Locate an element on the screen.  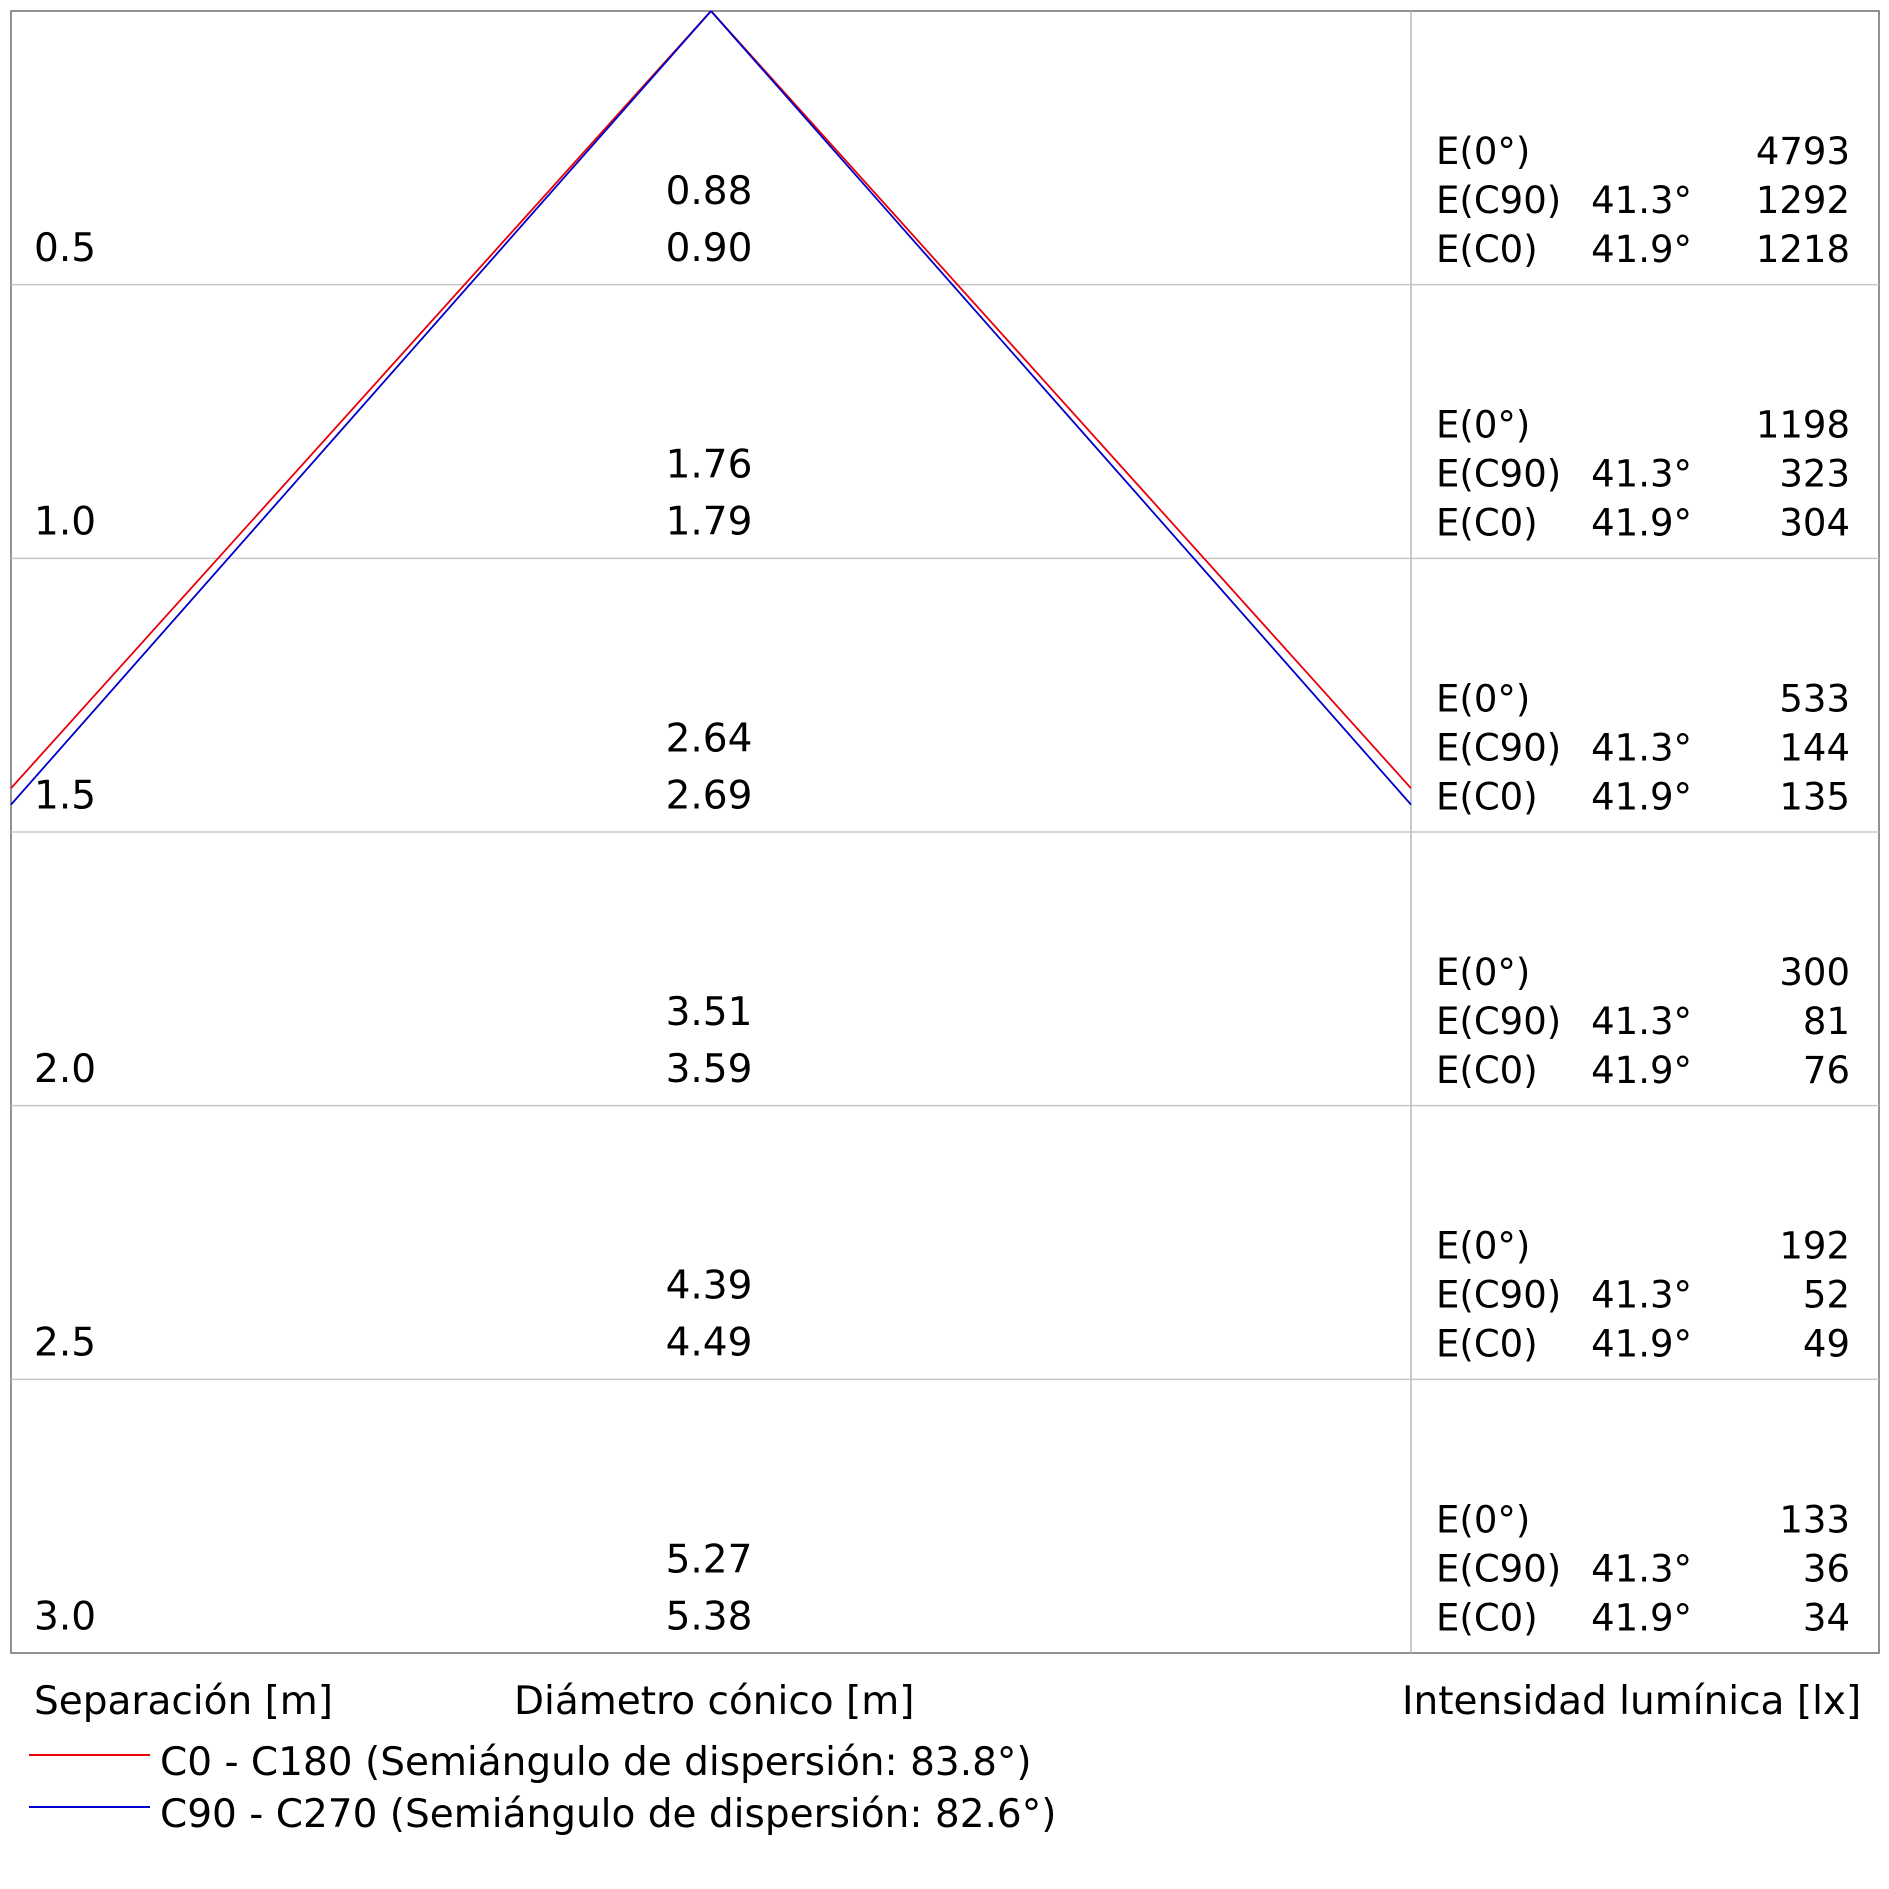
separation-label: 2.5 is located at coordinates (65, 1343).